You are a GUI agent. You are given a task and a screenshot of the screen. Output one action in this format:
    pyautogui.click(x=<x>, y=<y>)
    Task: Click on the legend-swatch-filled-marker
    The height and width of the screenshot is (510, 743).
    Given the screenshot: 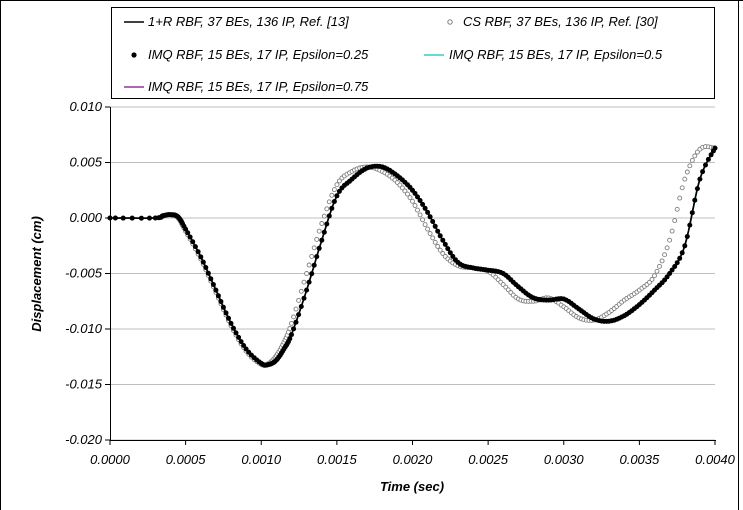 What is the action you would take?
    pyautogui.click(x=134, y=55)
    